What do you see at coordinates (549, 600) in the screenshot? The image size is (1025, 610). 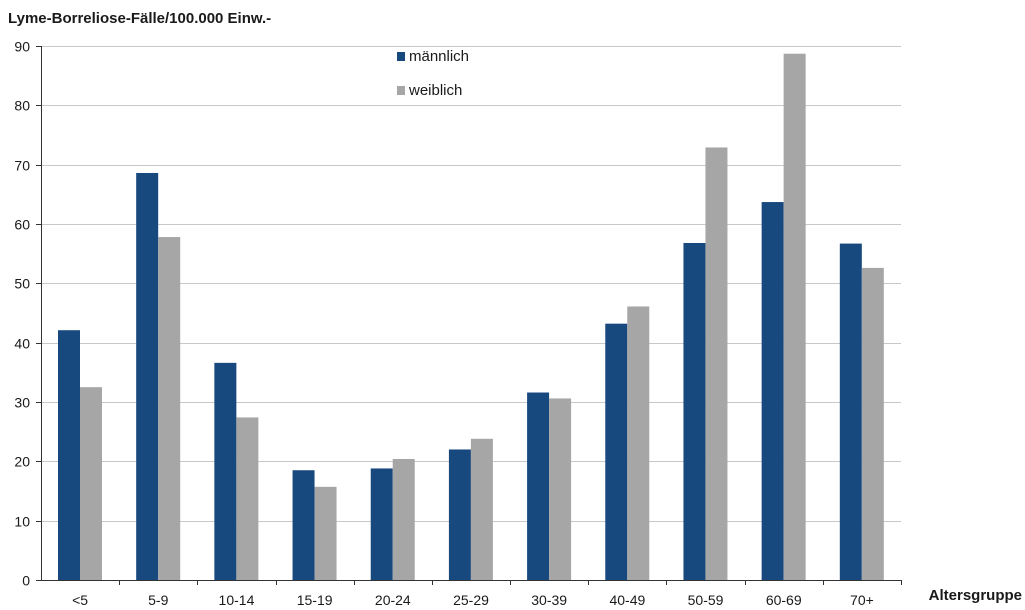 I see `x-tick-label: 30-39` at bounding box center [549, 600].